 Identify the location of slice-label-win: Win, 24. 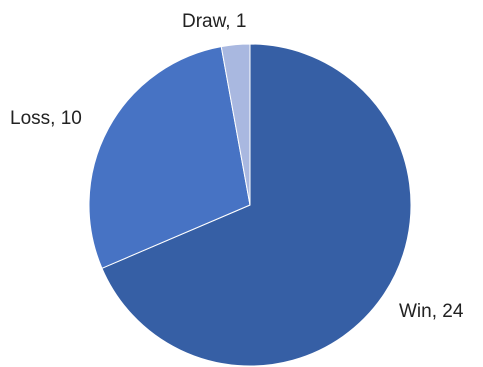
(431, 311).